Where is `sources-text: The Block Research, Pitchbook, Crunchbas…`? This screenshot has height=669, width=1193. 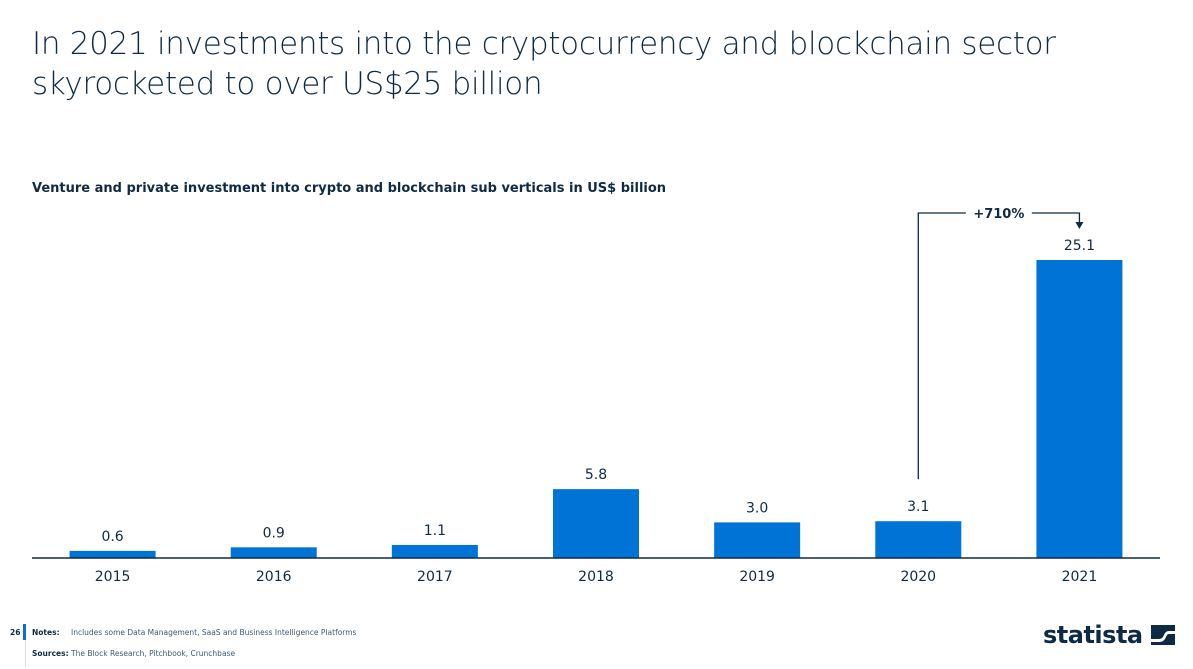 sources-text: The Block Research, Pitchbook, Crunchbas… is located at coordinates (153, 653).